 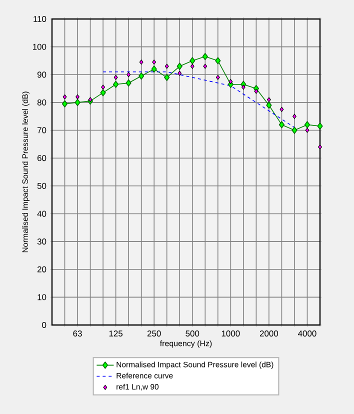 I want to click on y-tick-label: 10, so click(x=42, y=297).